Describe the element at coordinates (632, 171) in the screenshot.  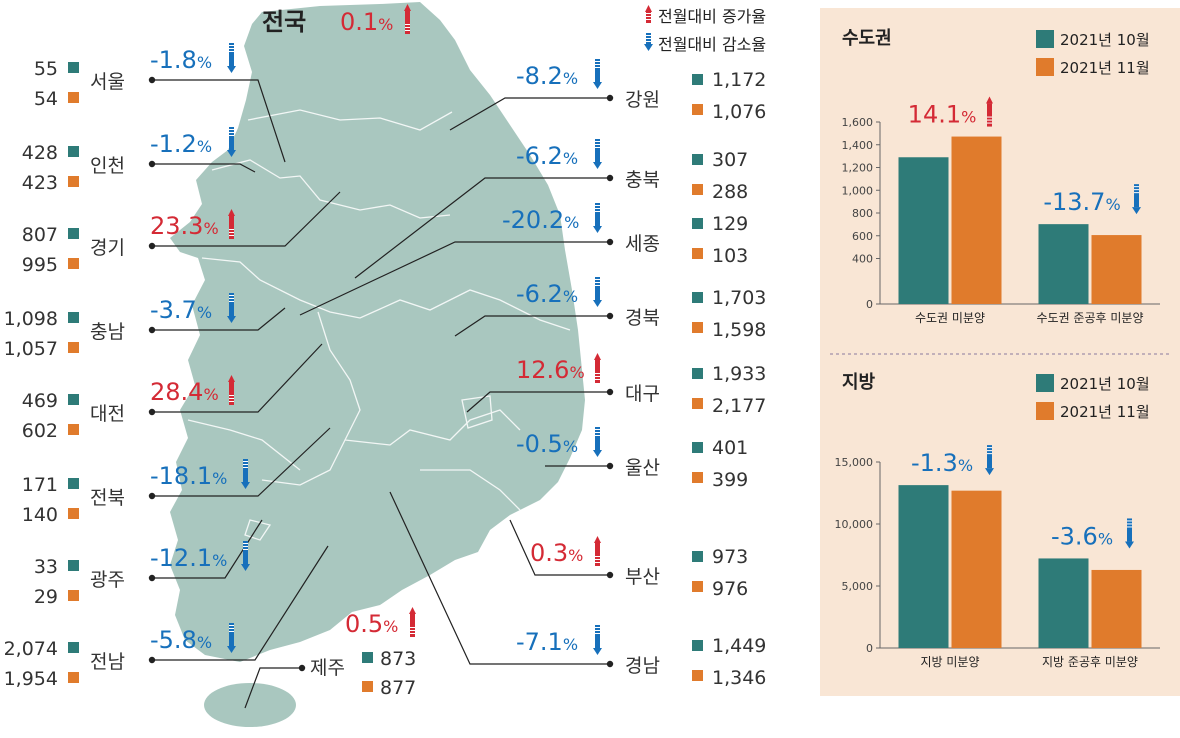
I see `region-10: 충북 307 288 -6.2%` at that location.